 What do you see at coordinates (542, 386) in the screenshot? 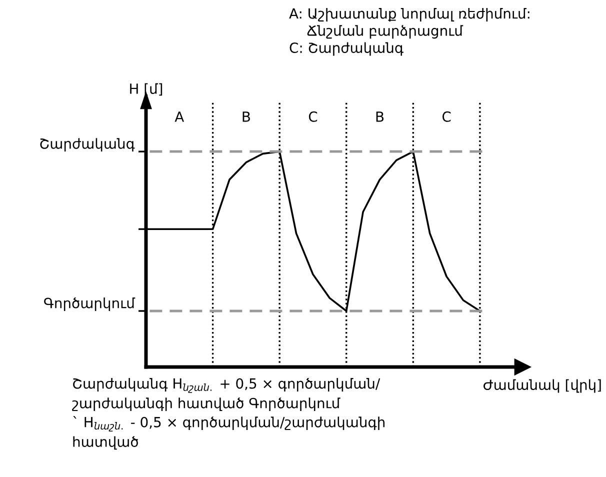
I see `x-axis-title: Ժամանակ [վրկ]` at bounding box center [542, 386].